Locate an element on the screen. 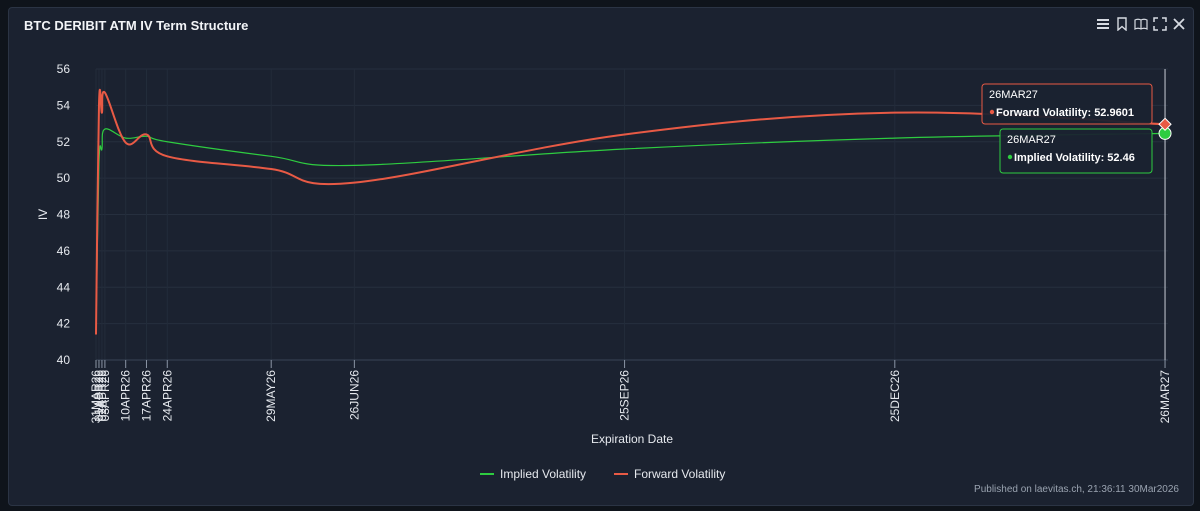 The height and width of the screenshot is (511, 1200). x-tick-label: 24APR26 is located at coordinates (167, 396).